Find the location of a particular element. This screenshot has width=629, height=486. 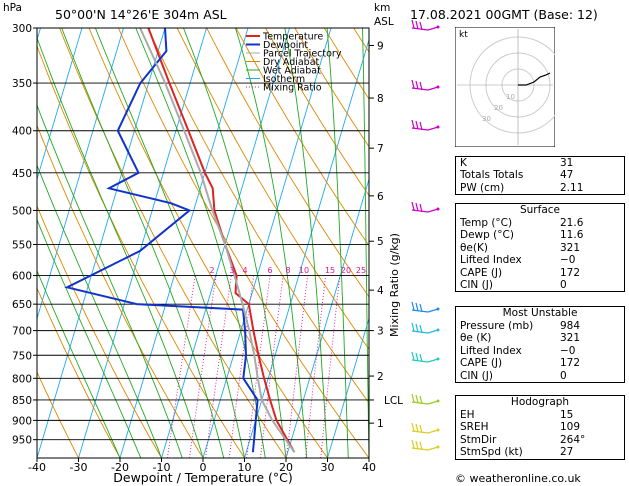

row-value: 172 is located at coordinates (570, 363).